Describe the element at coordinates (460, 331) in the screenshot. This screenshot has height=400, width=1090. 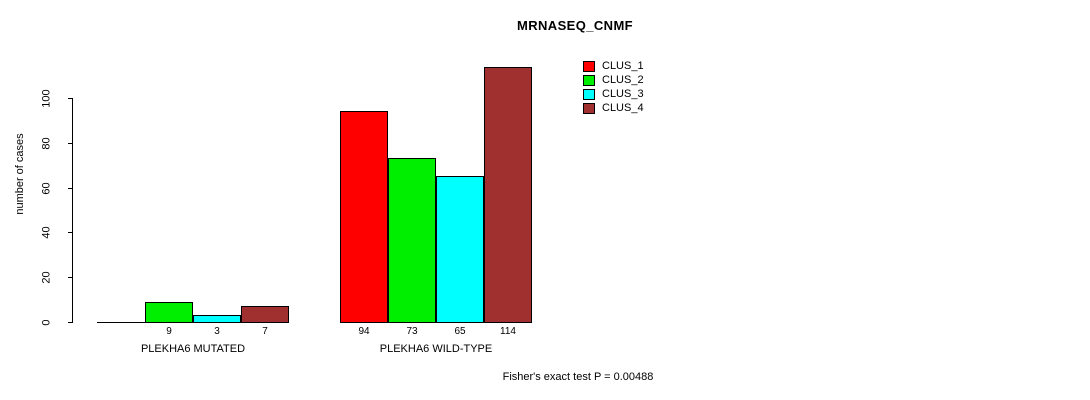
I see `bar-value-label: 65` at that location.